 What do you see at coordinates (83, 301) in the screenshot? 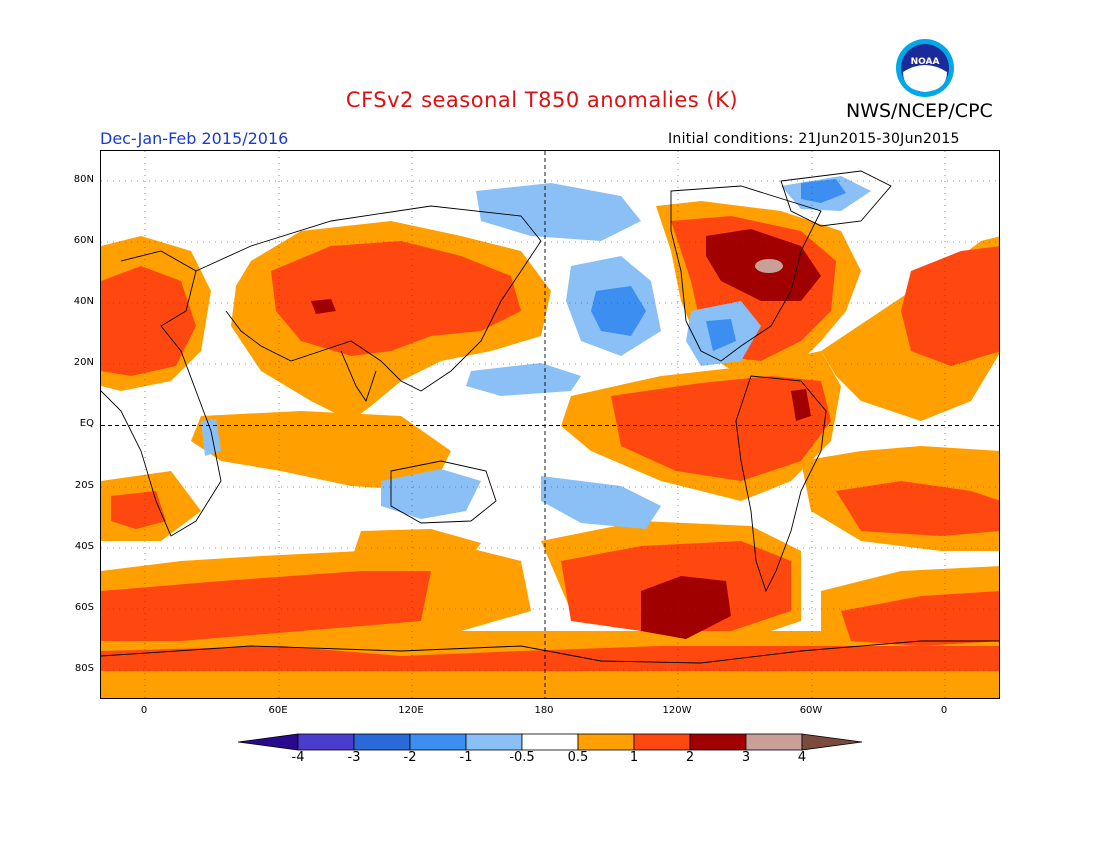
I see `lat-label: 40N` at bounding box center [83, 301].